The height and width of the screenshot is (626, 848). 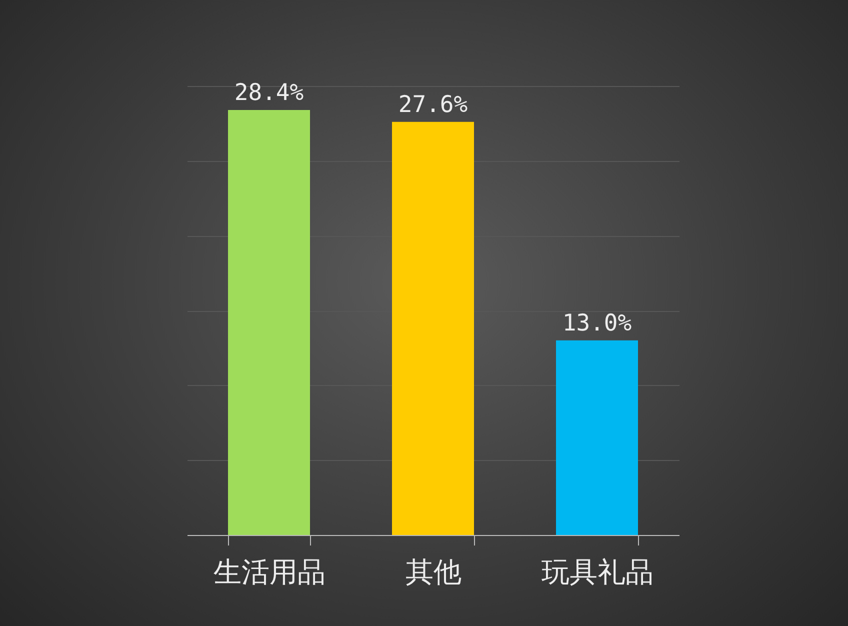 What do you see at coordinates (269, 93) in the screenshot?
I see `data-label: 28.4%` at bounding box center [269, 93].